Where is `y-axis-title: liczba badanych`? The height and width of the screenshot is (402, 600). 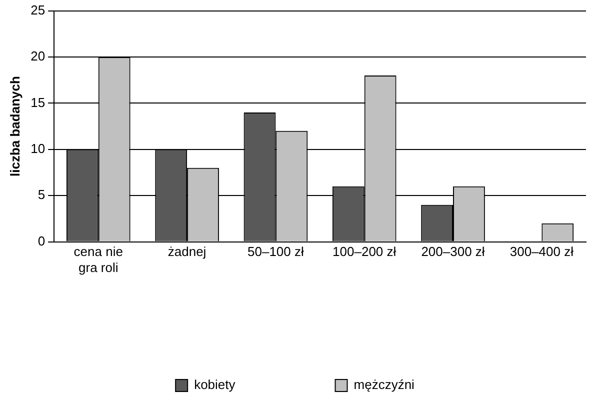
y-axis-title: liczba badanych is located at coordinates (14, 126).